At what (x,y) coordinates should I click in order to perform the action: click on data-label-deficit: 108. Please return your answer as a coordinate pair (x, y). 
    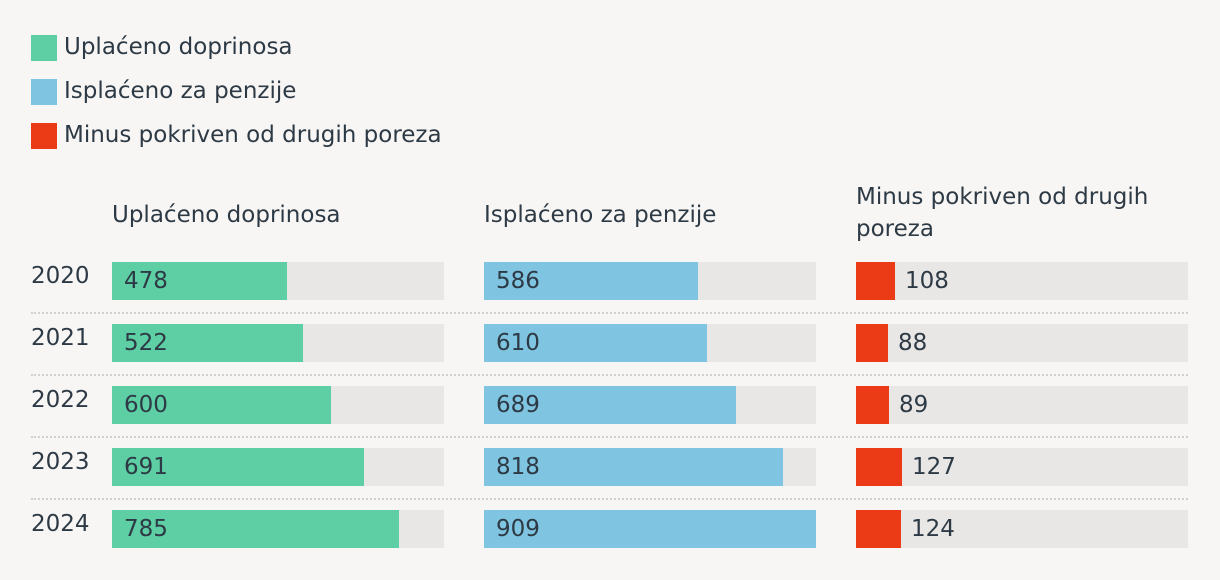
    Looking at the image, I should click on (927, 281).